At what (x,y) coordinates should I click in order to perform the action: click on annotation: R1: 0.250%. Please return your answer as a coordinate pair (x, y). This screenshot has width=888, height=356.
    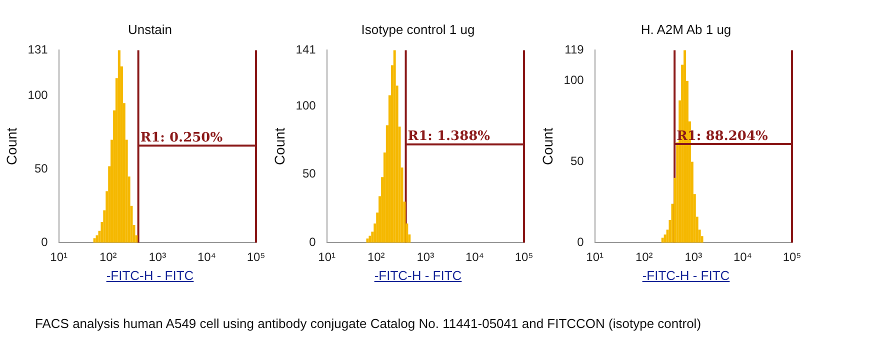
    Looking at the image, I should click on (182, 138).